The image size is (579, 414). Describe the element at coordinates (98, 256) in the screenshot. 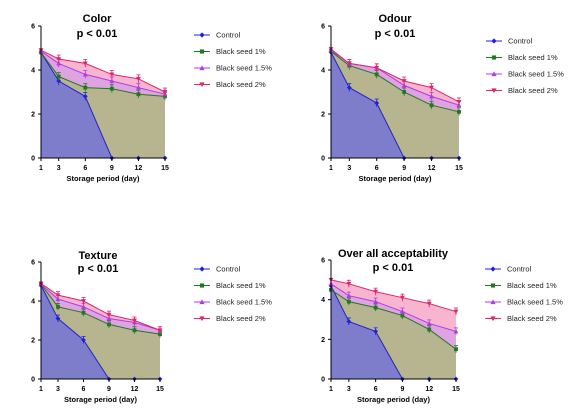

I see `chart-title: Texture` at that location.